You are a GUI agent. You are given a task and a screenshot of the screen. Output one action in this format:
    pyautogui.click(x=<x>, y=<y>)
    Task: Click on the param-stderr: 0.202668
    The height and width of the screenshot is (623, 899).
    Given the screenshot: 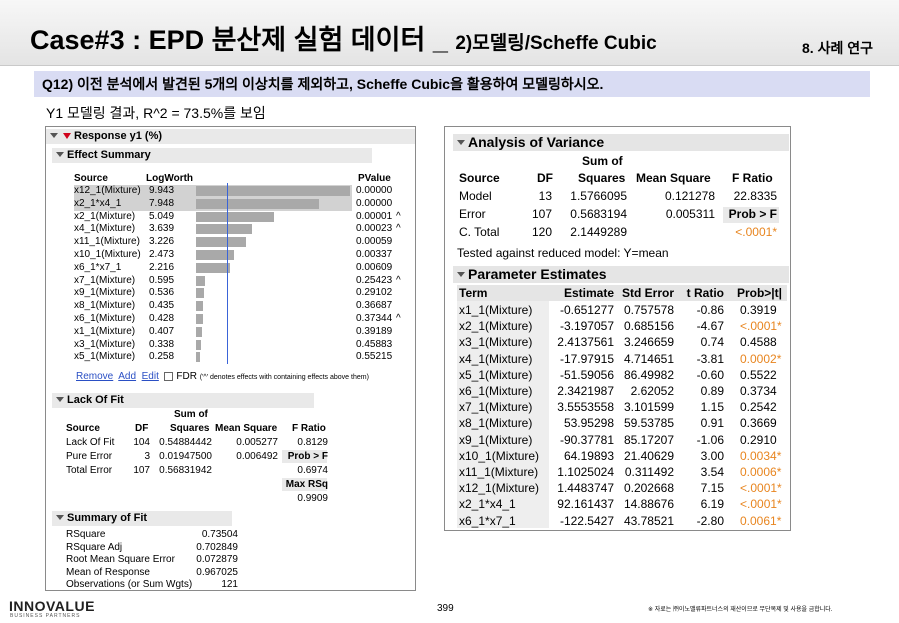 What is the action you would take?
    pyautogui.click(x=648, y=488)
    